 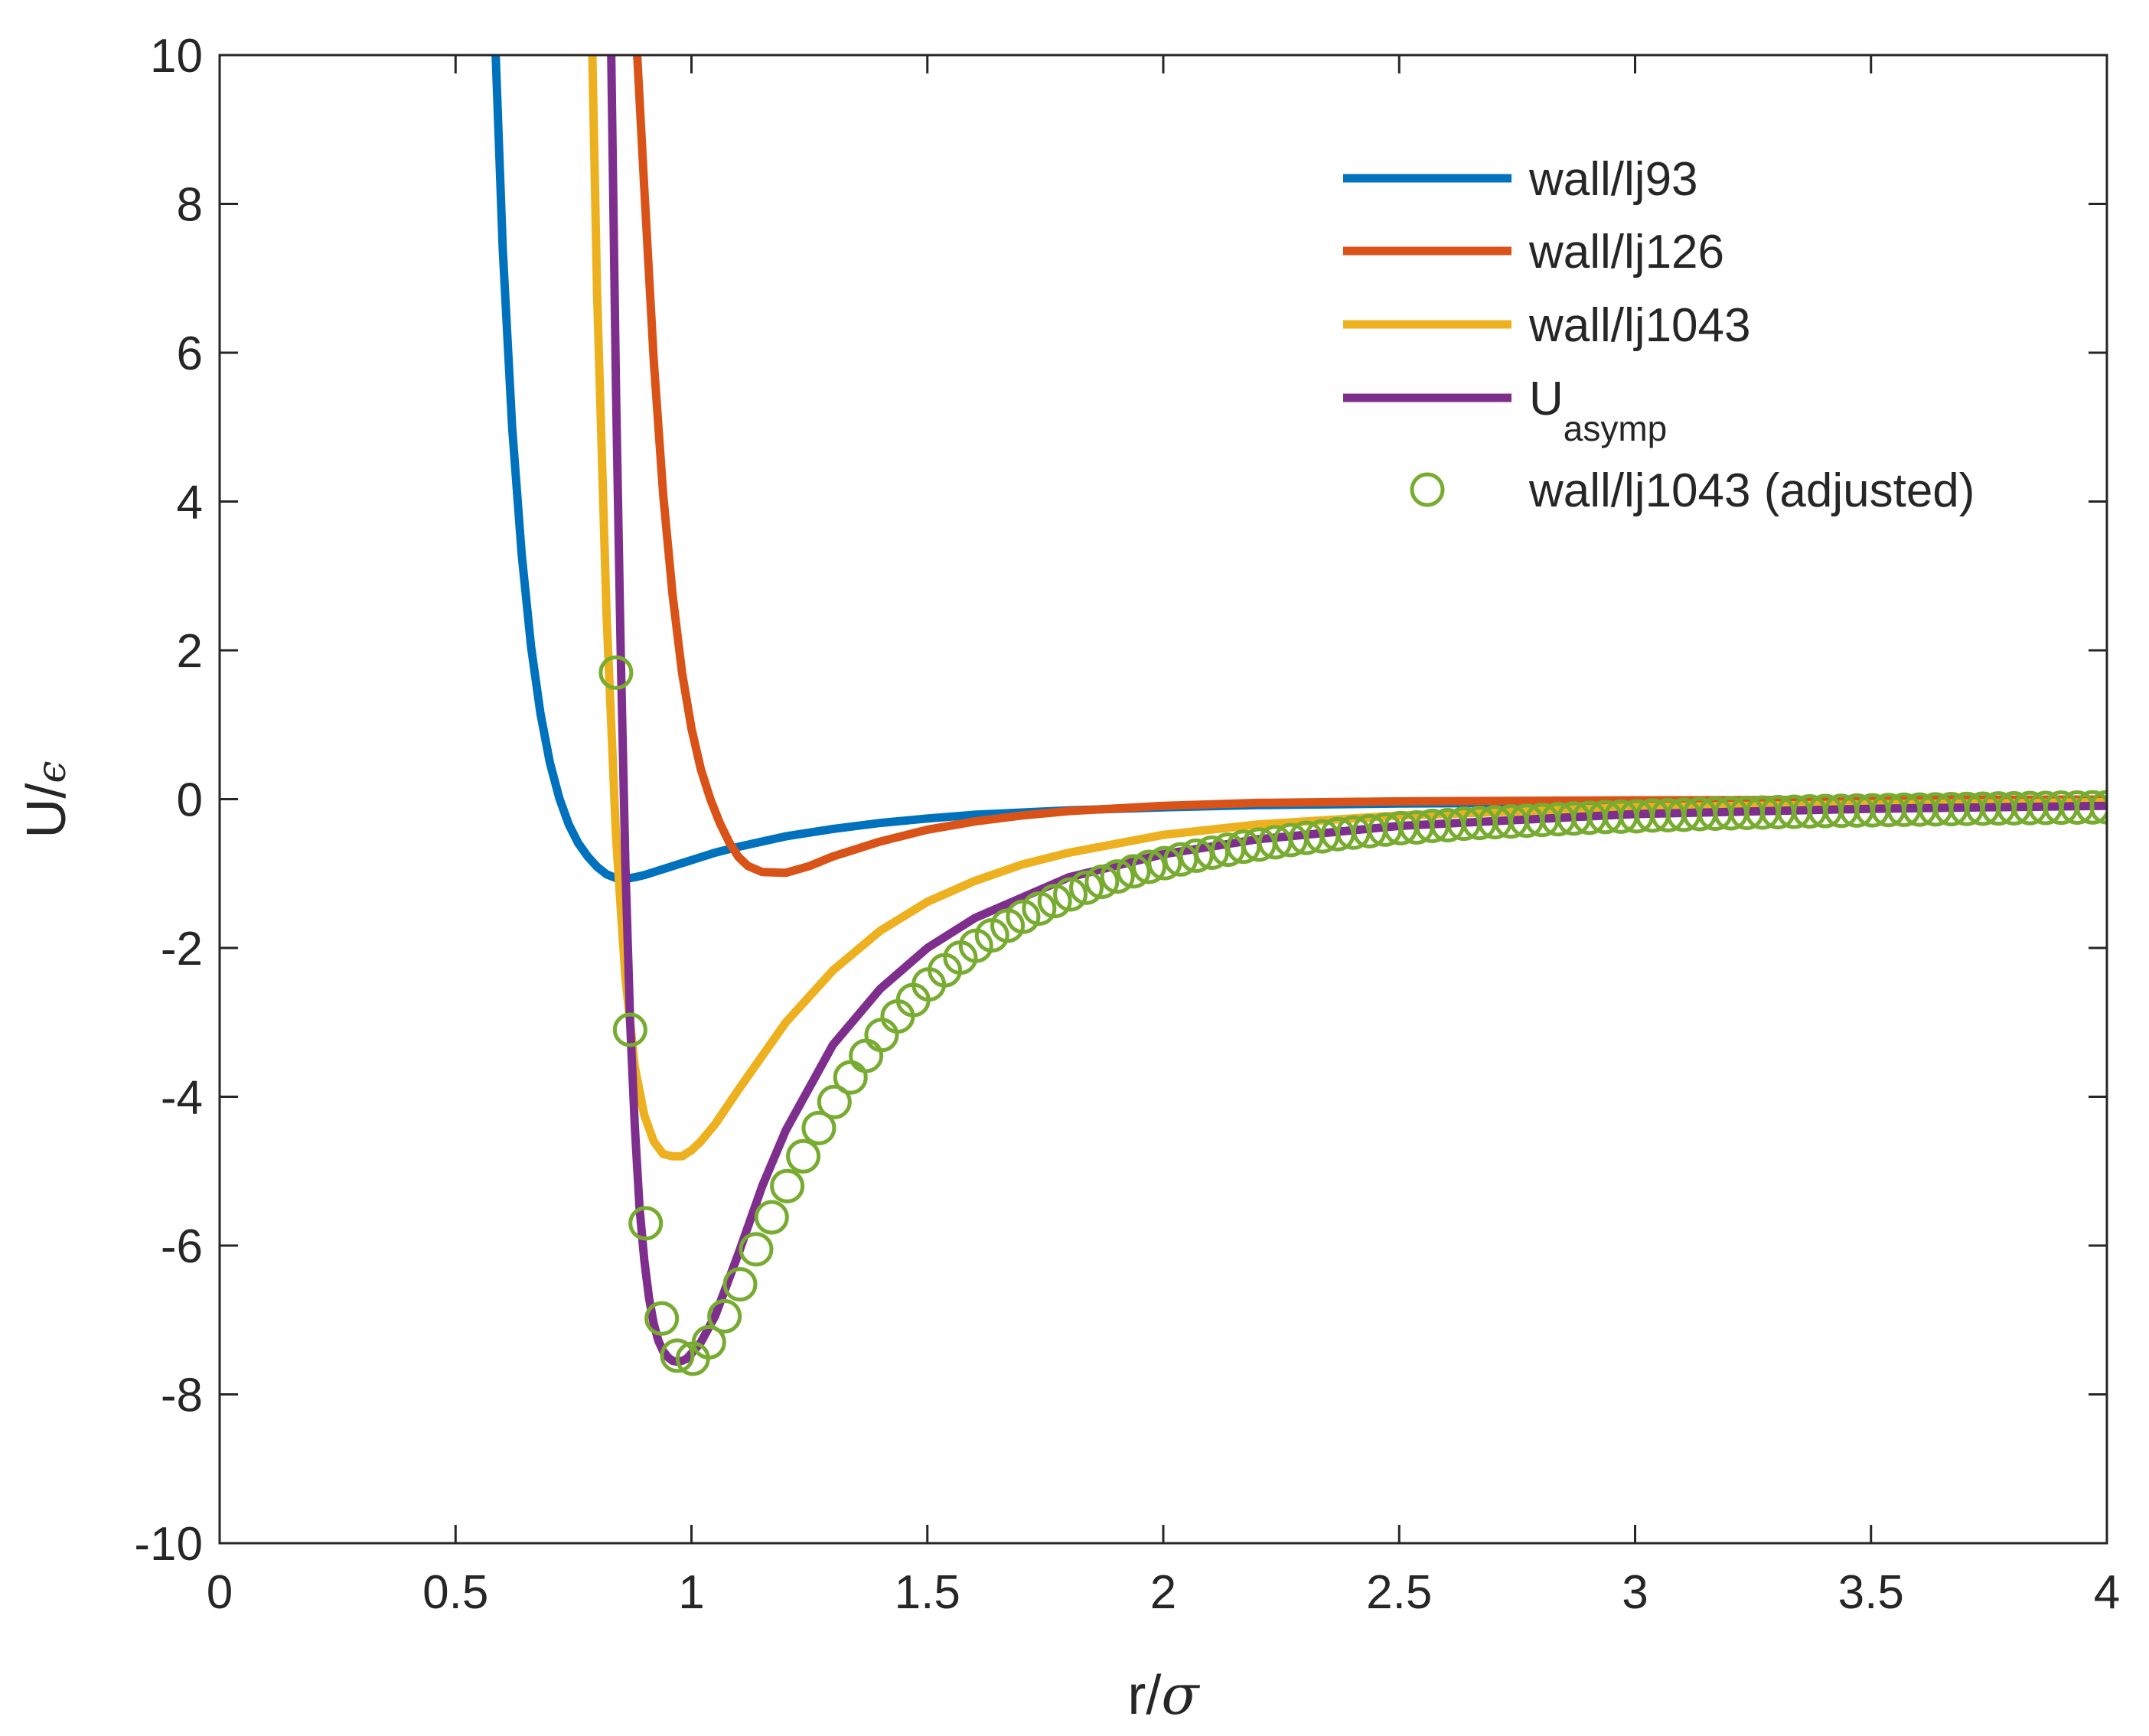 What do you see at coordinates (182, 949) in the screenshot?
I see `y-tick-label: -2` at bounding box center [182, 949].